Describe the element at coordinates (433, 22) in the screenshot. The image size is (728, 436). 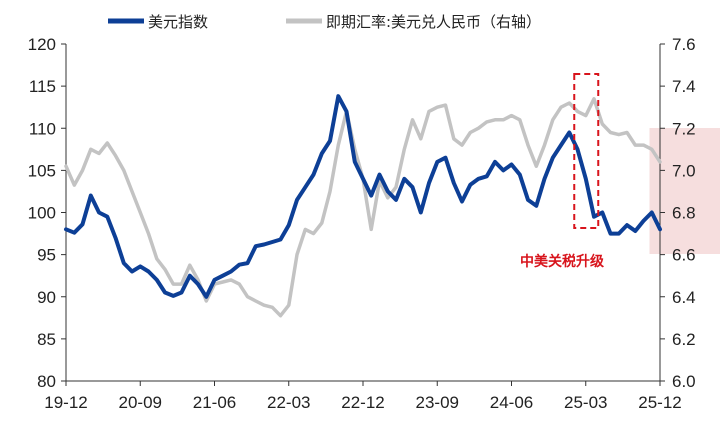
I see `legend-label: 即期汇率:美元兑人民币（右轴）` at that location.